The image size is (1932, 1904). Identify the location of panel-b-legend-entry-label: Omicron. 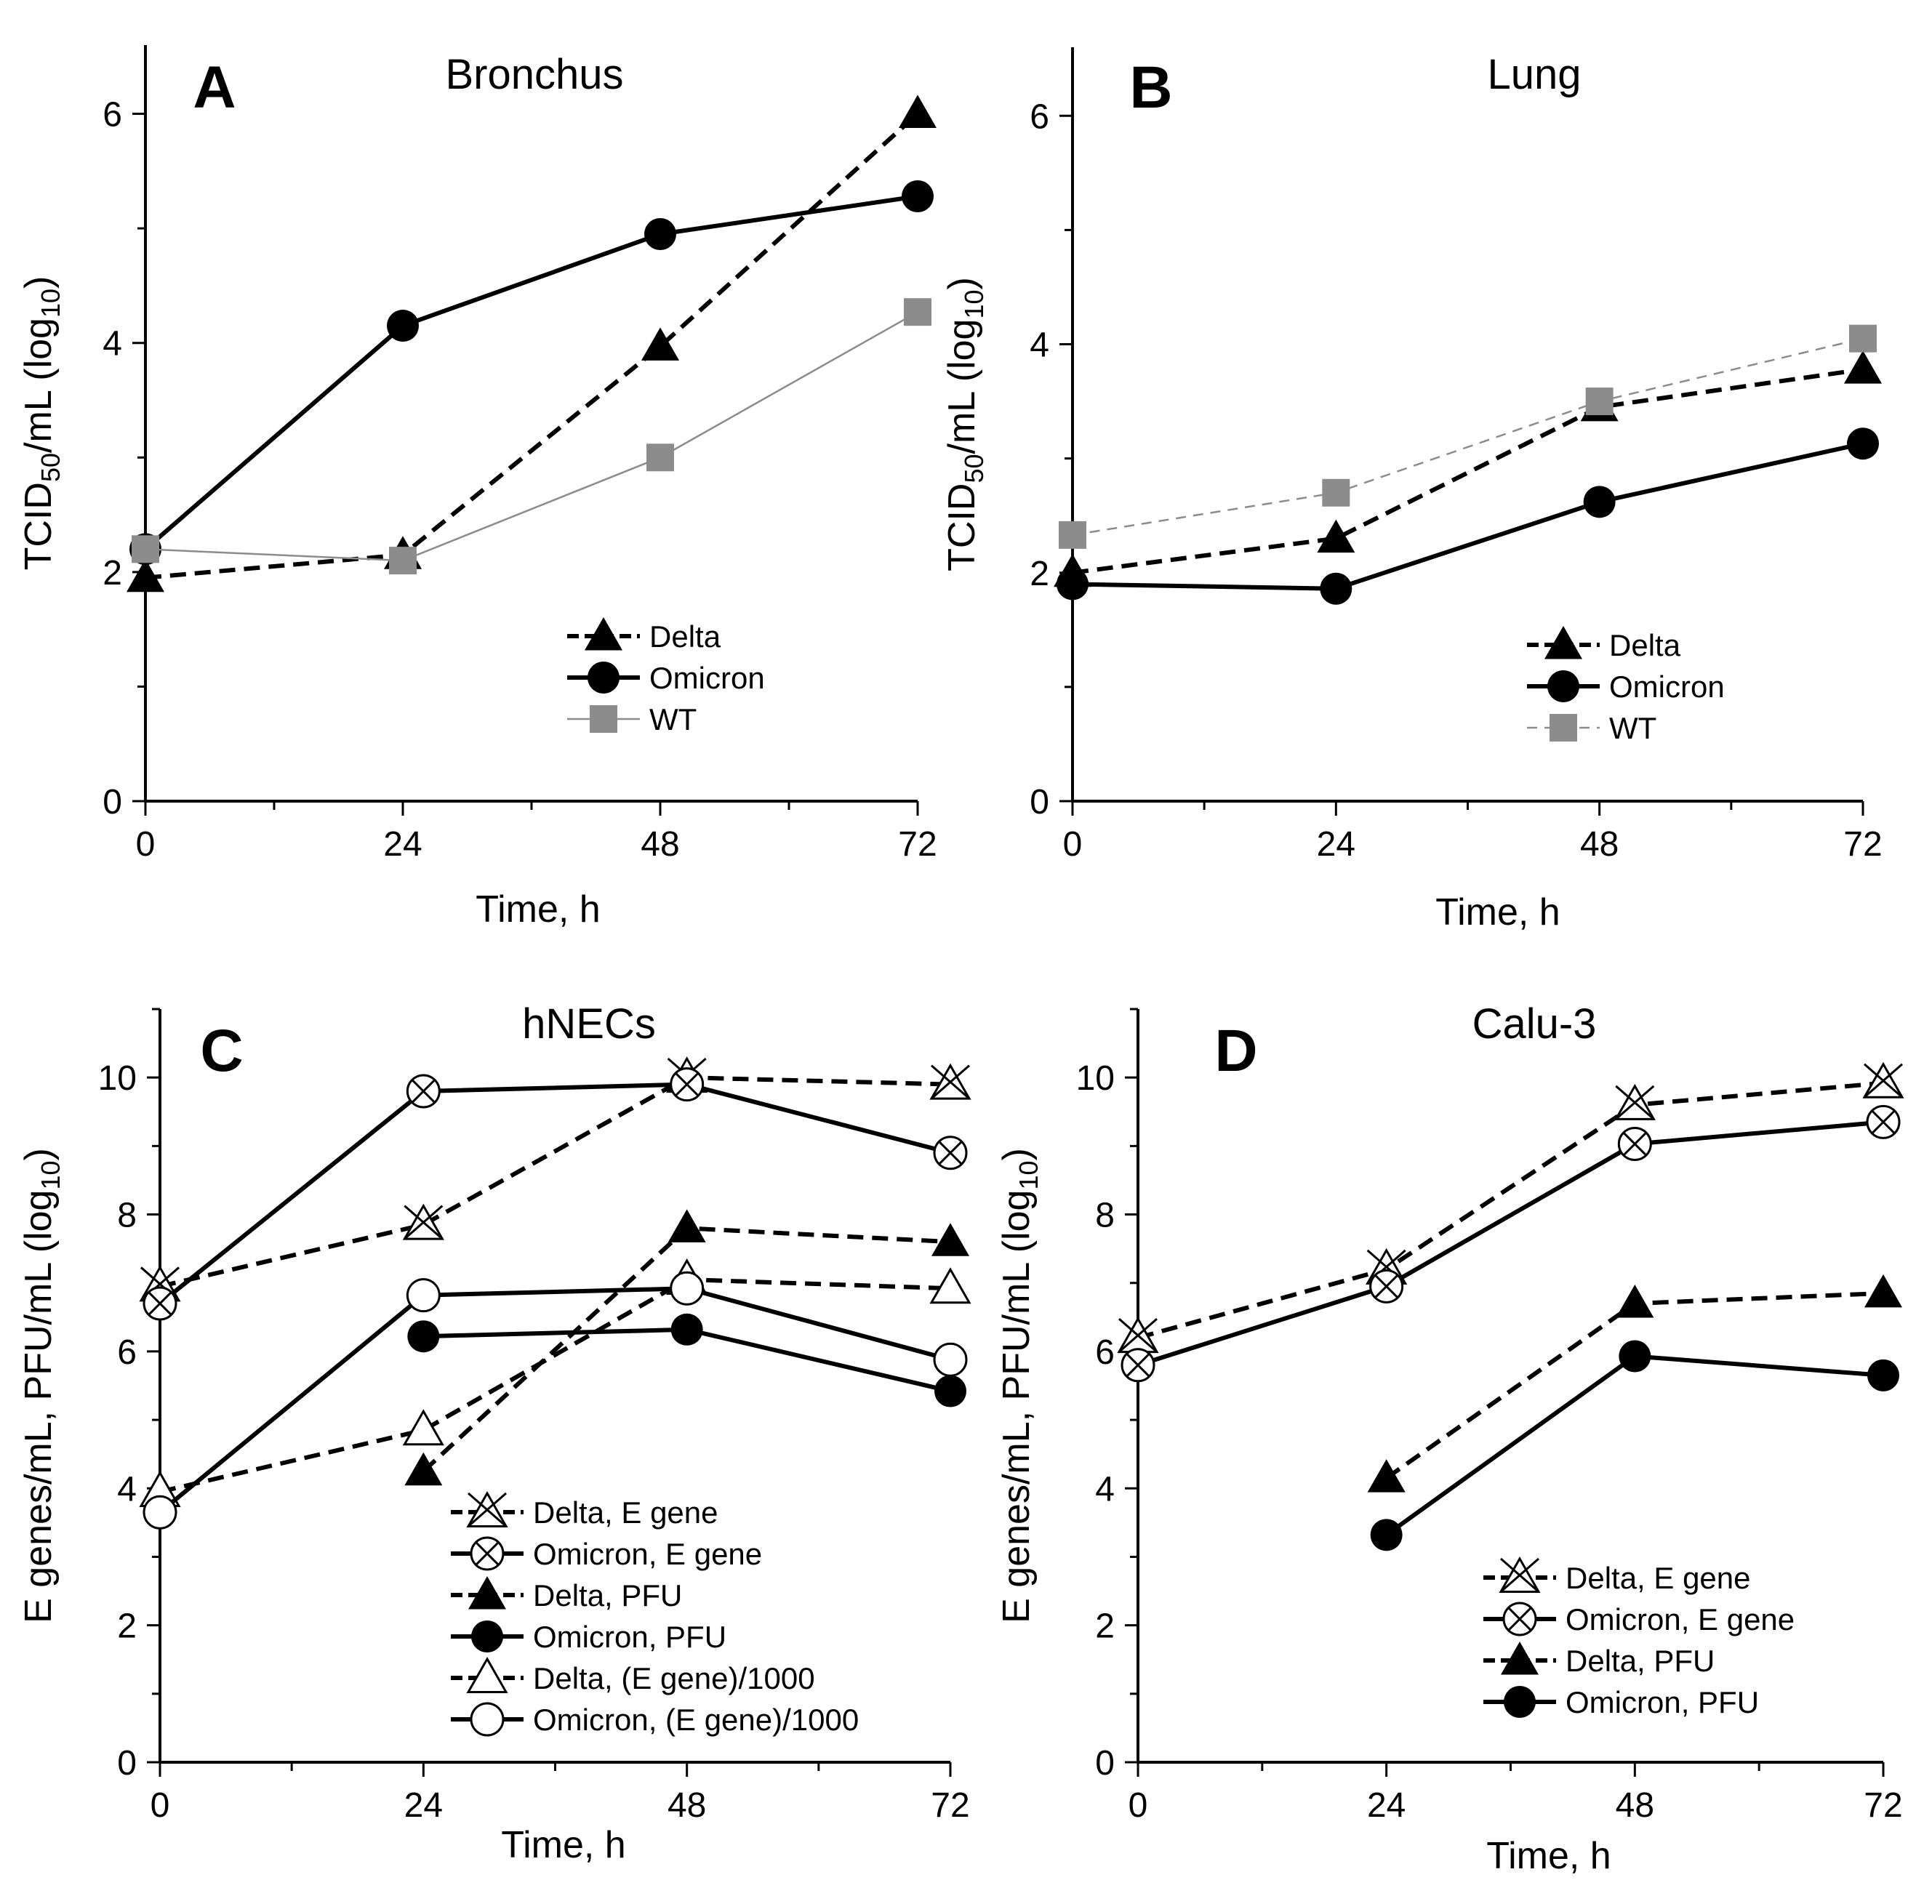
(1667, 687).